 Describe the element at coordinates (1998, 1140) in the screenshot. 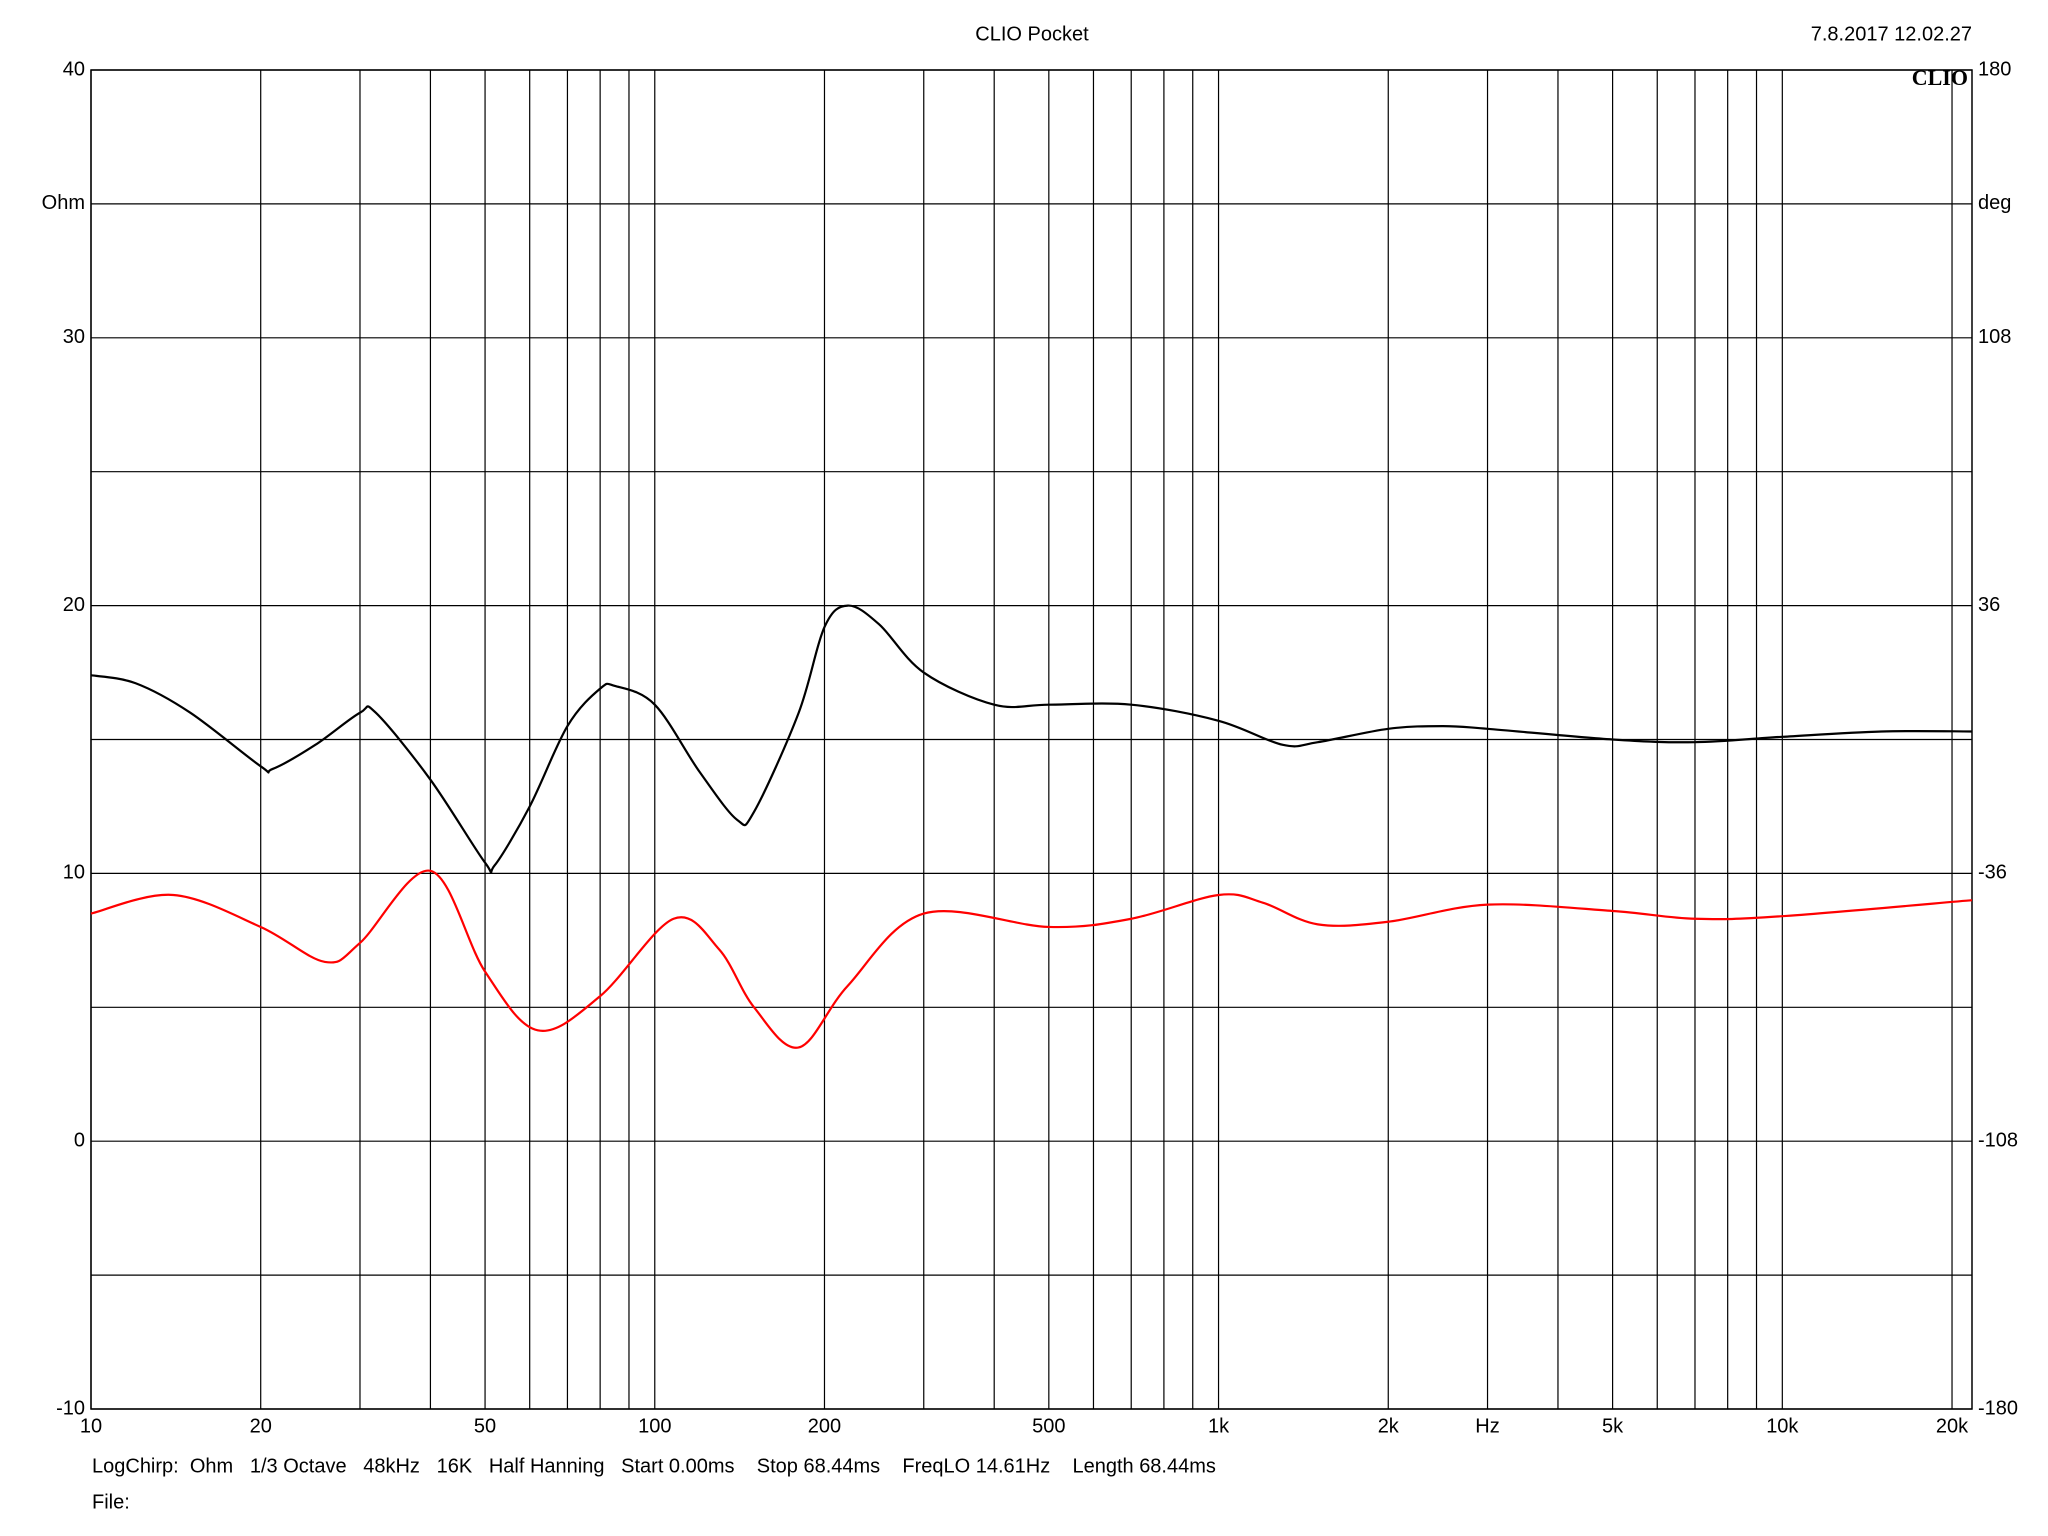

I see `y2-tick-label: -108` at that location.